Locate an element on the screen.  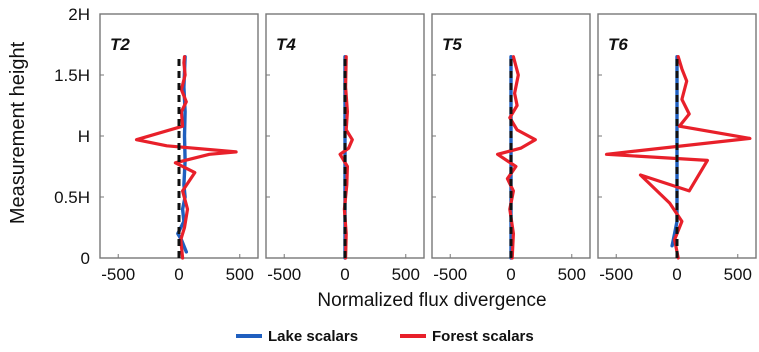
y-axis-label: Measurement height is located at coordinates (18, 132).